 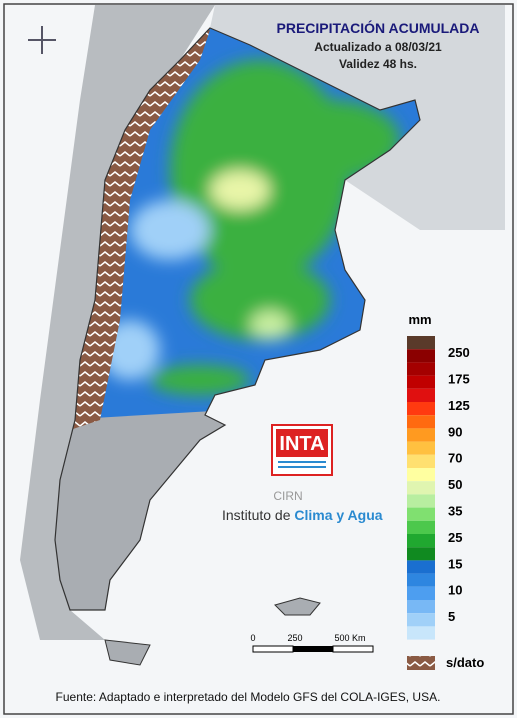 What do you see at coordinates (455, 484) in the screenshot?
I see `legend-label: 50` at bounding box center [455, 484].